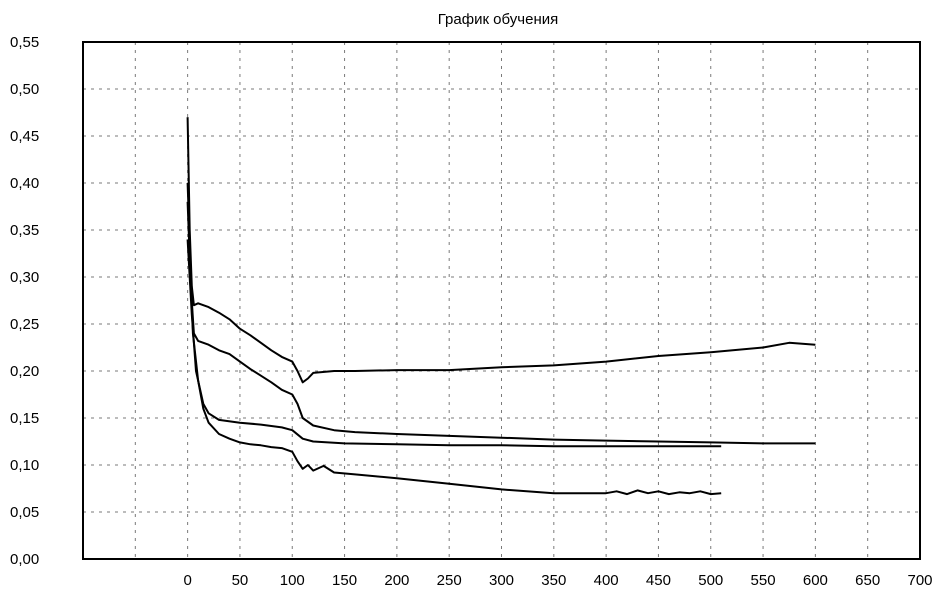  What do you see at coordinates (815, 580) in the screenshot?
I see `x-tick-label: 600` at bounding box center [815, 580].